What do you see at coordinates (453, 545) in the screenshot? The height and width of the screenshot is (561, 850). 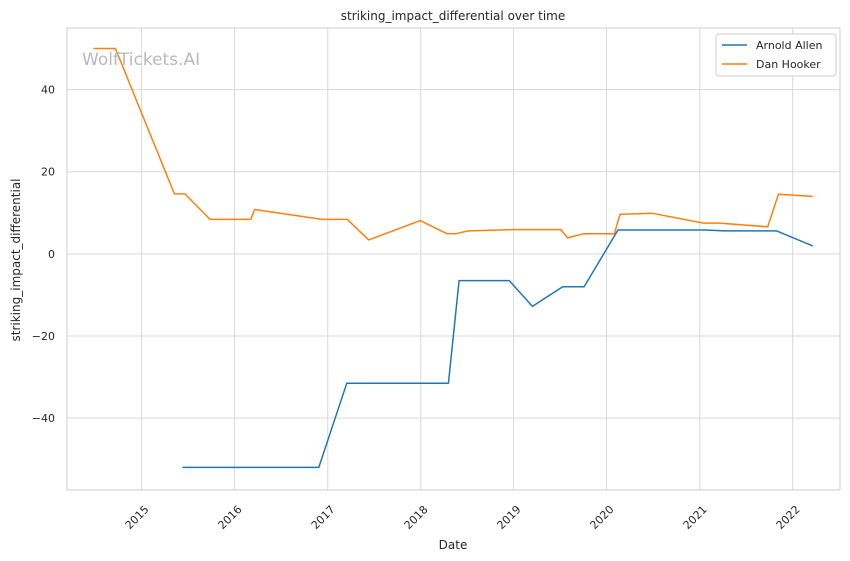 I see `x-axis-label: Date` at bounding box center [453, 545].